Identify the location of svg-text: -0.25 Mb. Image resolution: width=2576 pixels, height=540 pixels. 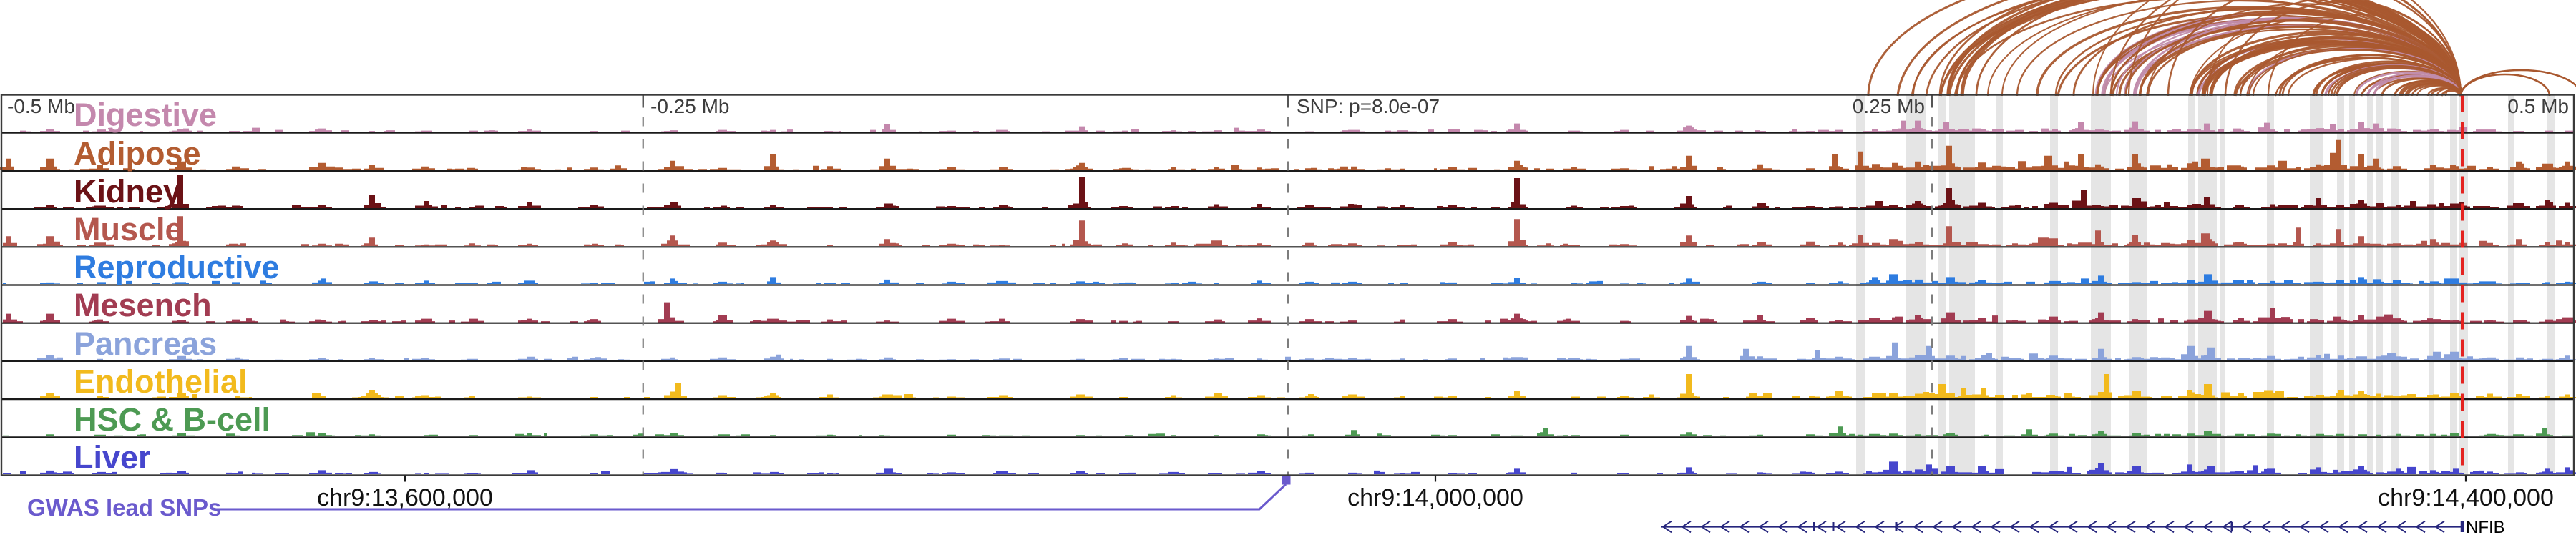
(690, 106).